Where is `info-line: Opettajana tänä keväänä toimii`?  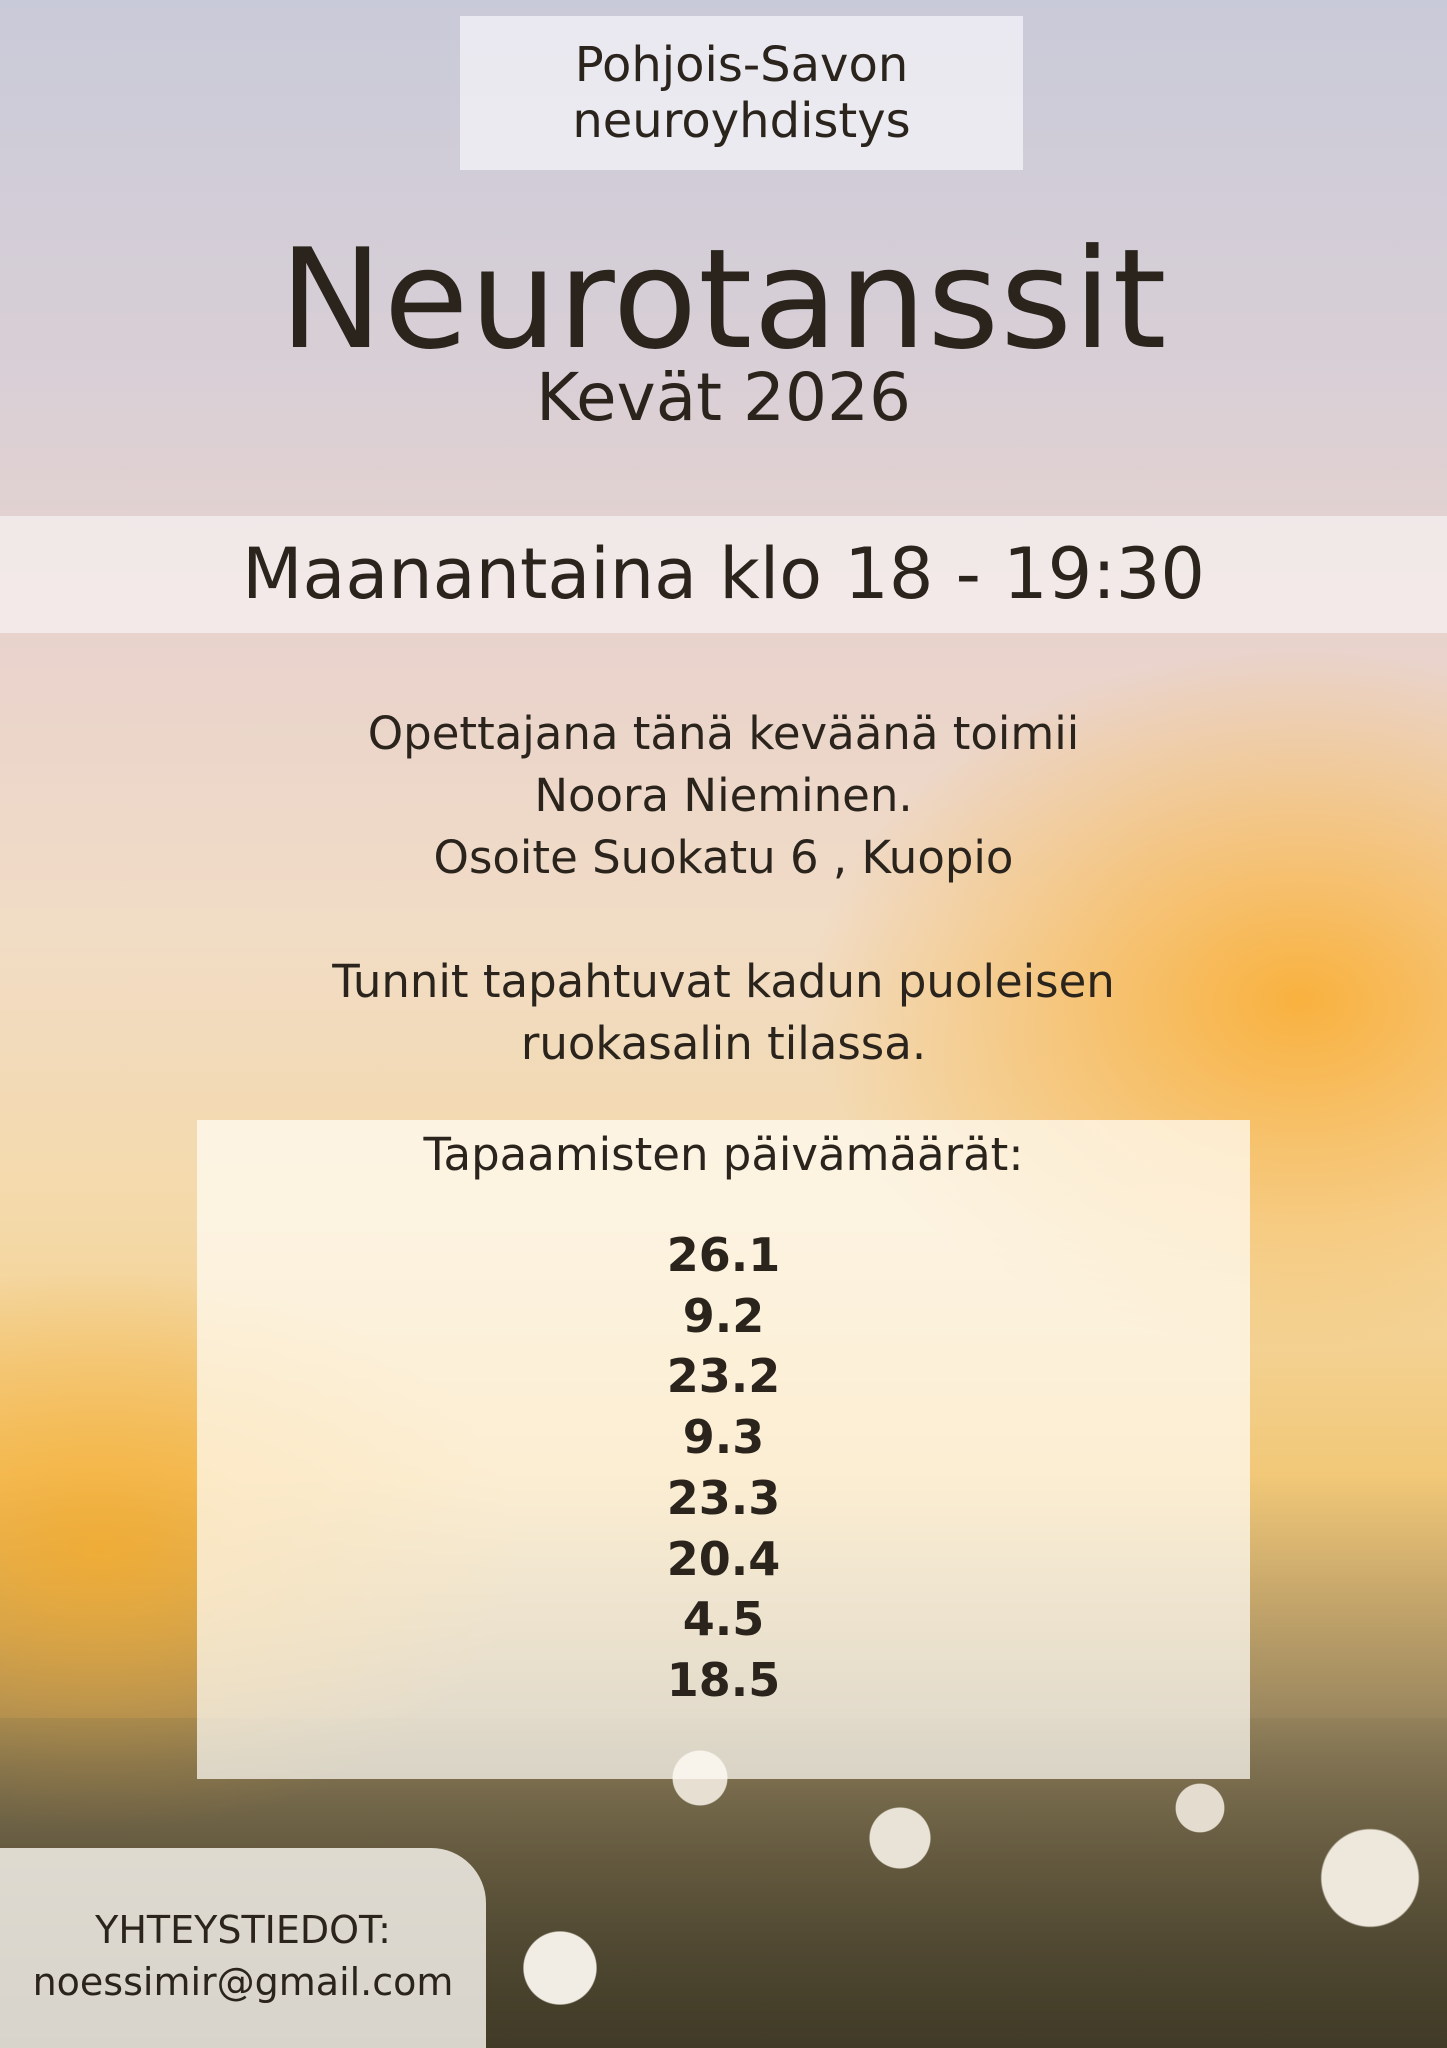
info-line: Opettajana tänä keväänä toimii is located at coordinates (723, 733).